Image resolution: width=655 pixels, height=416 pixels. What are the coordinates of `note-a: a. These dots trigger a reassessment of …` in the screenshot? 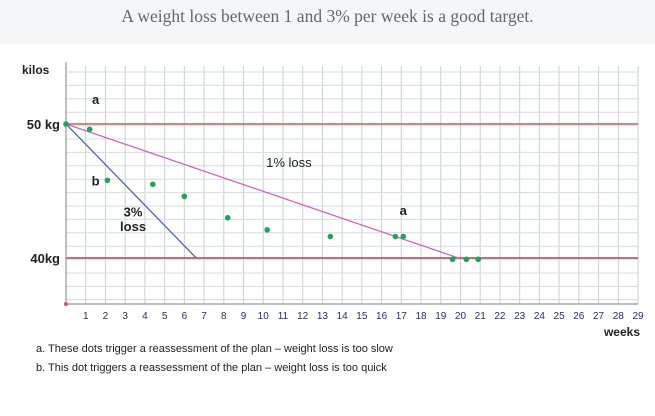 It's located at (214, 349).